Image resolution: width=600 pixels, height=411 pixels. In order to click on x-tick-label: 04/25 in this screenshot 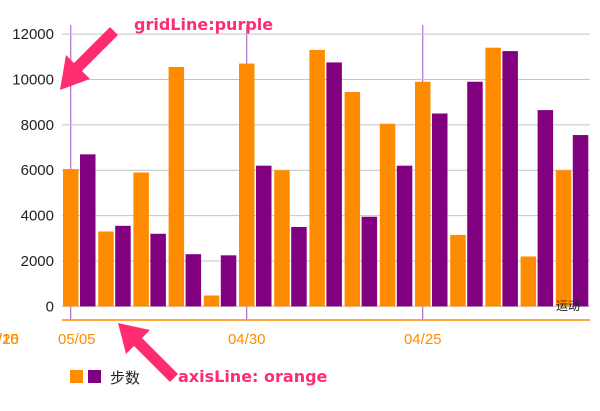, I will do `click(423, 339)`.